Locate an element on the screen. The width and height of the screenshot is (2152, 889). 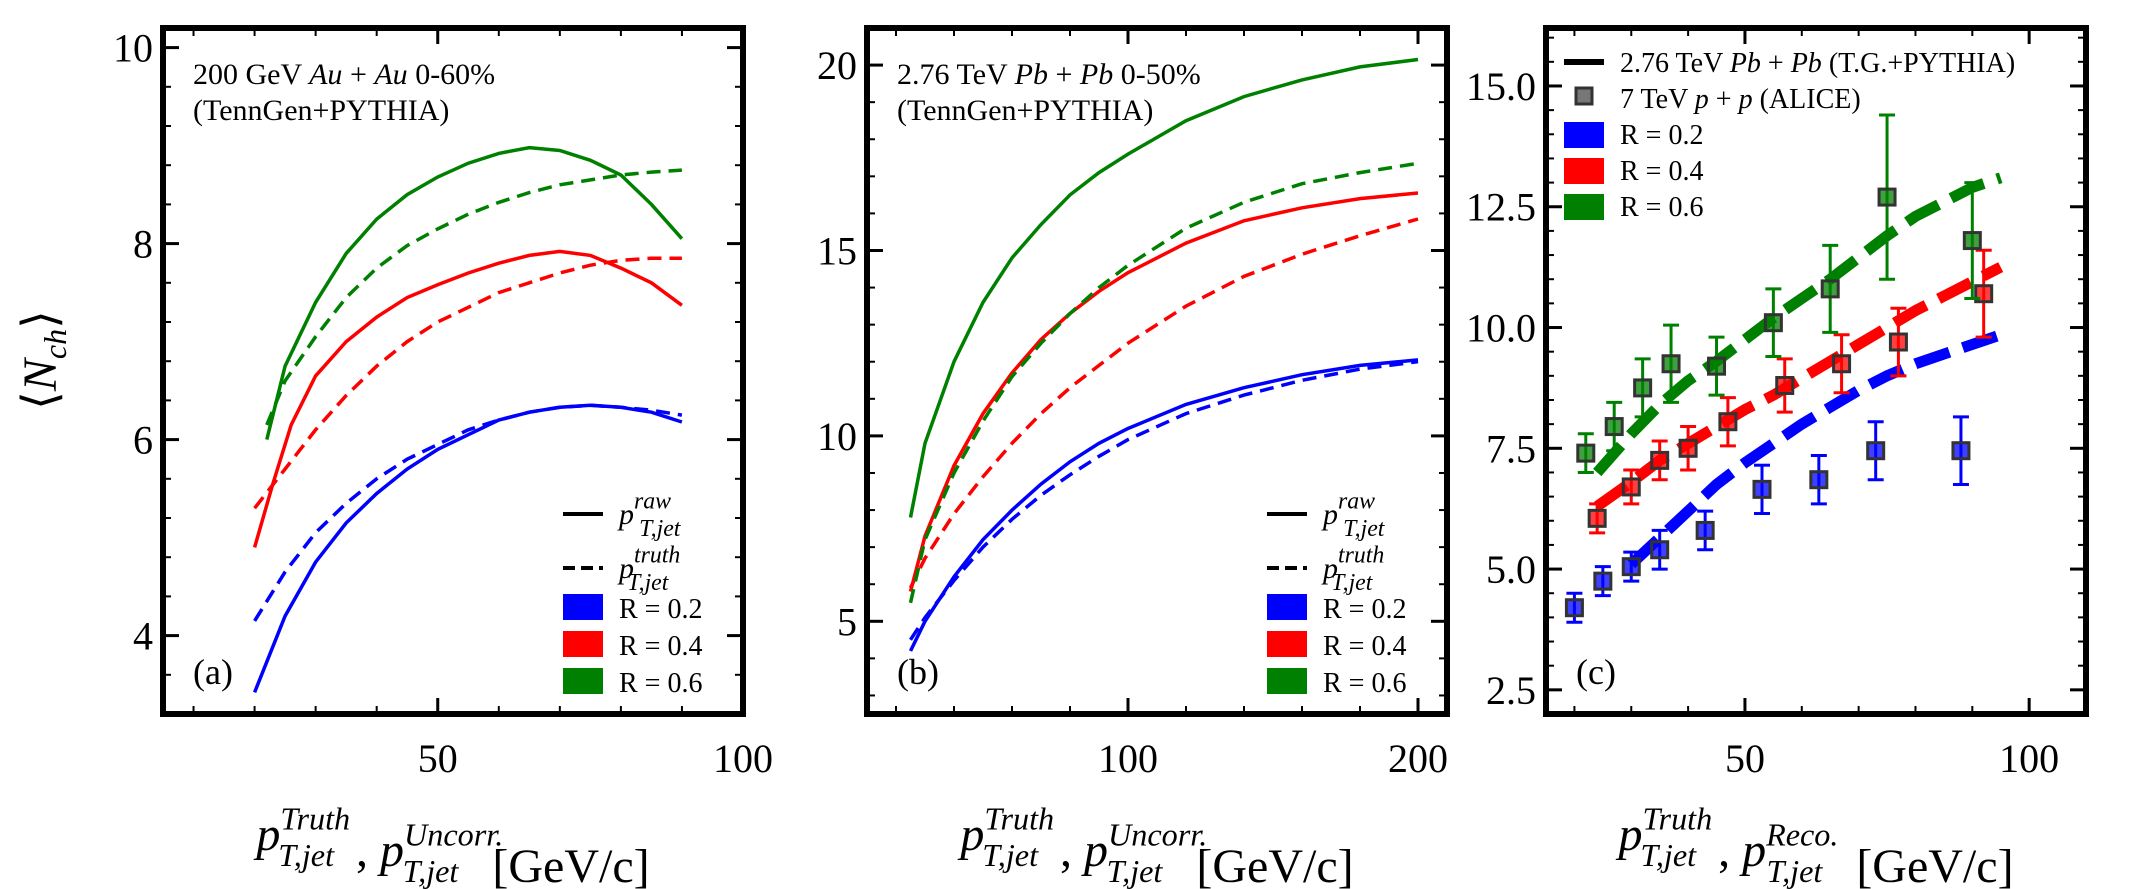
panel-b-x-axis-label-term2-sup: Uncorr. is located at coordinates (1157, 834).